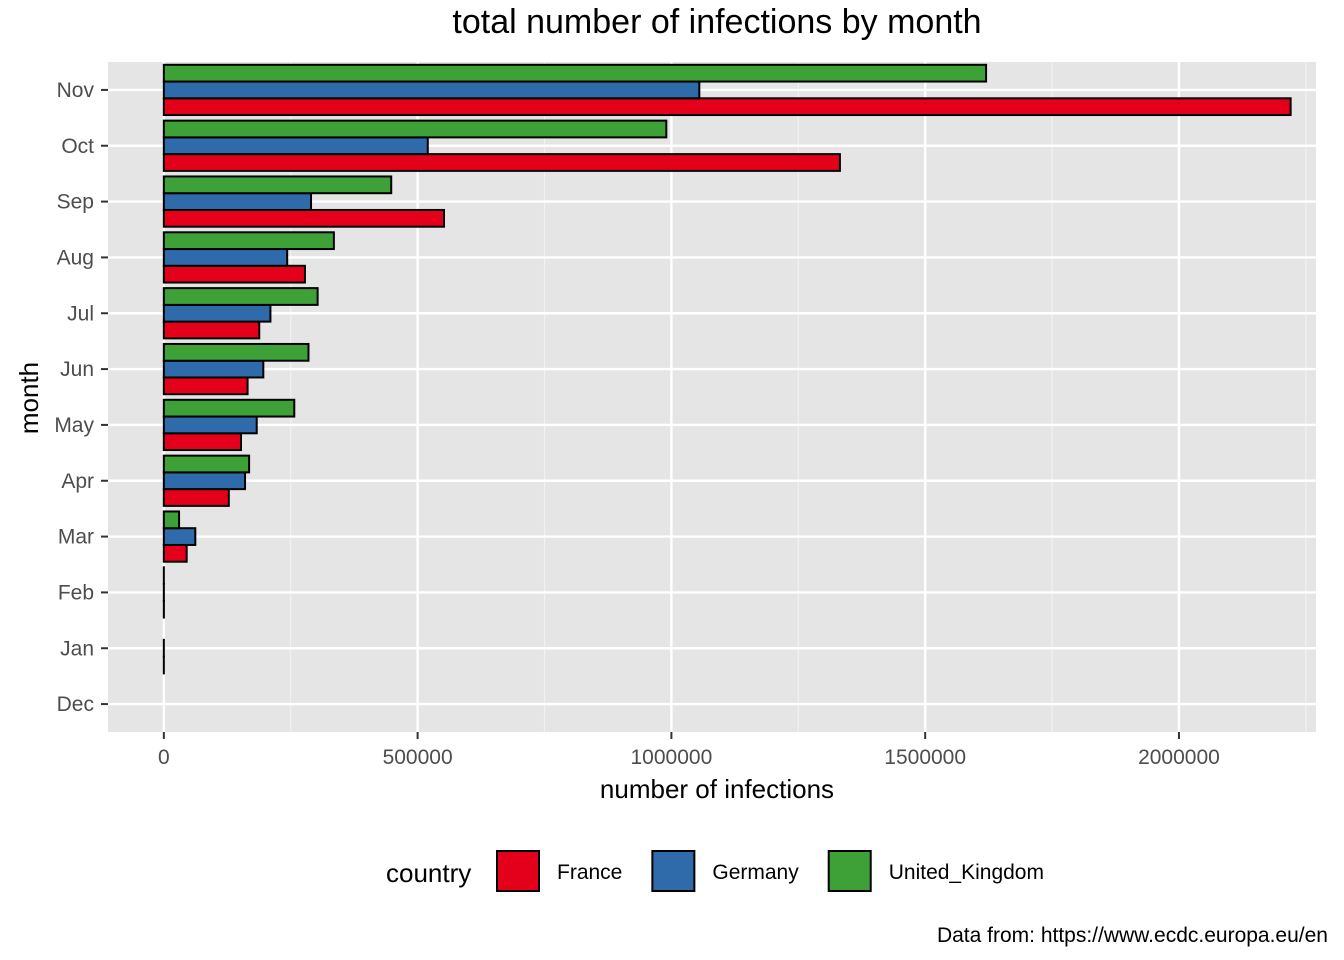 The image size is (1344, 960). What do you see at coordinates (202, 442) in the screenshot?
I see `bar-france-may` at bounding box center [202, 442].